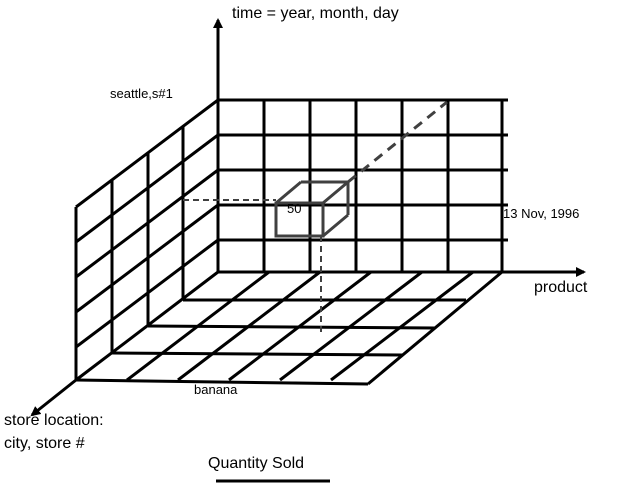 The width and height of the screenshot is (621, 489). I want to click on projection-line-to-back, so click(397, 142).